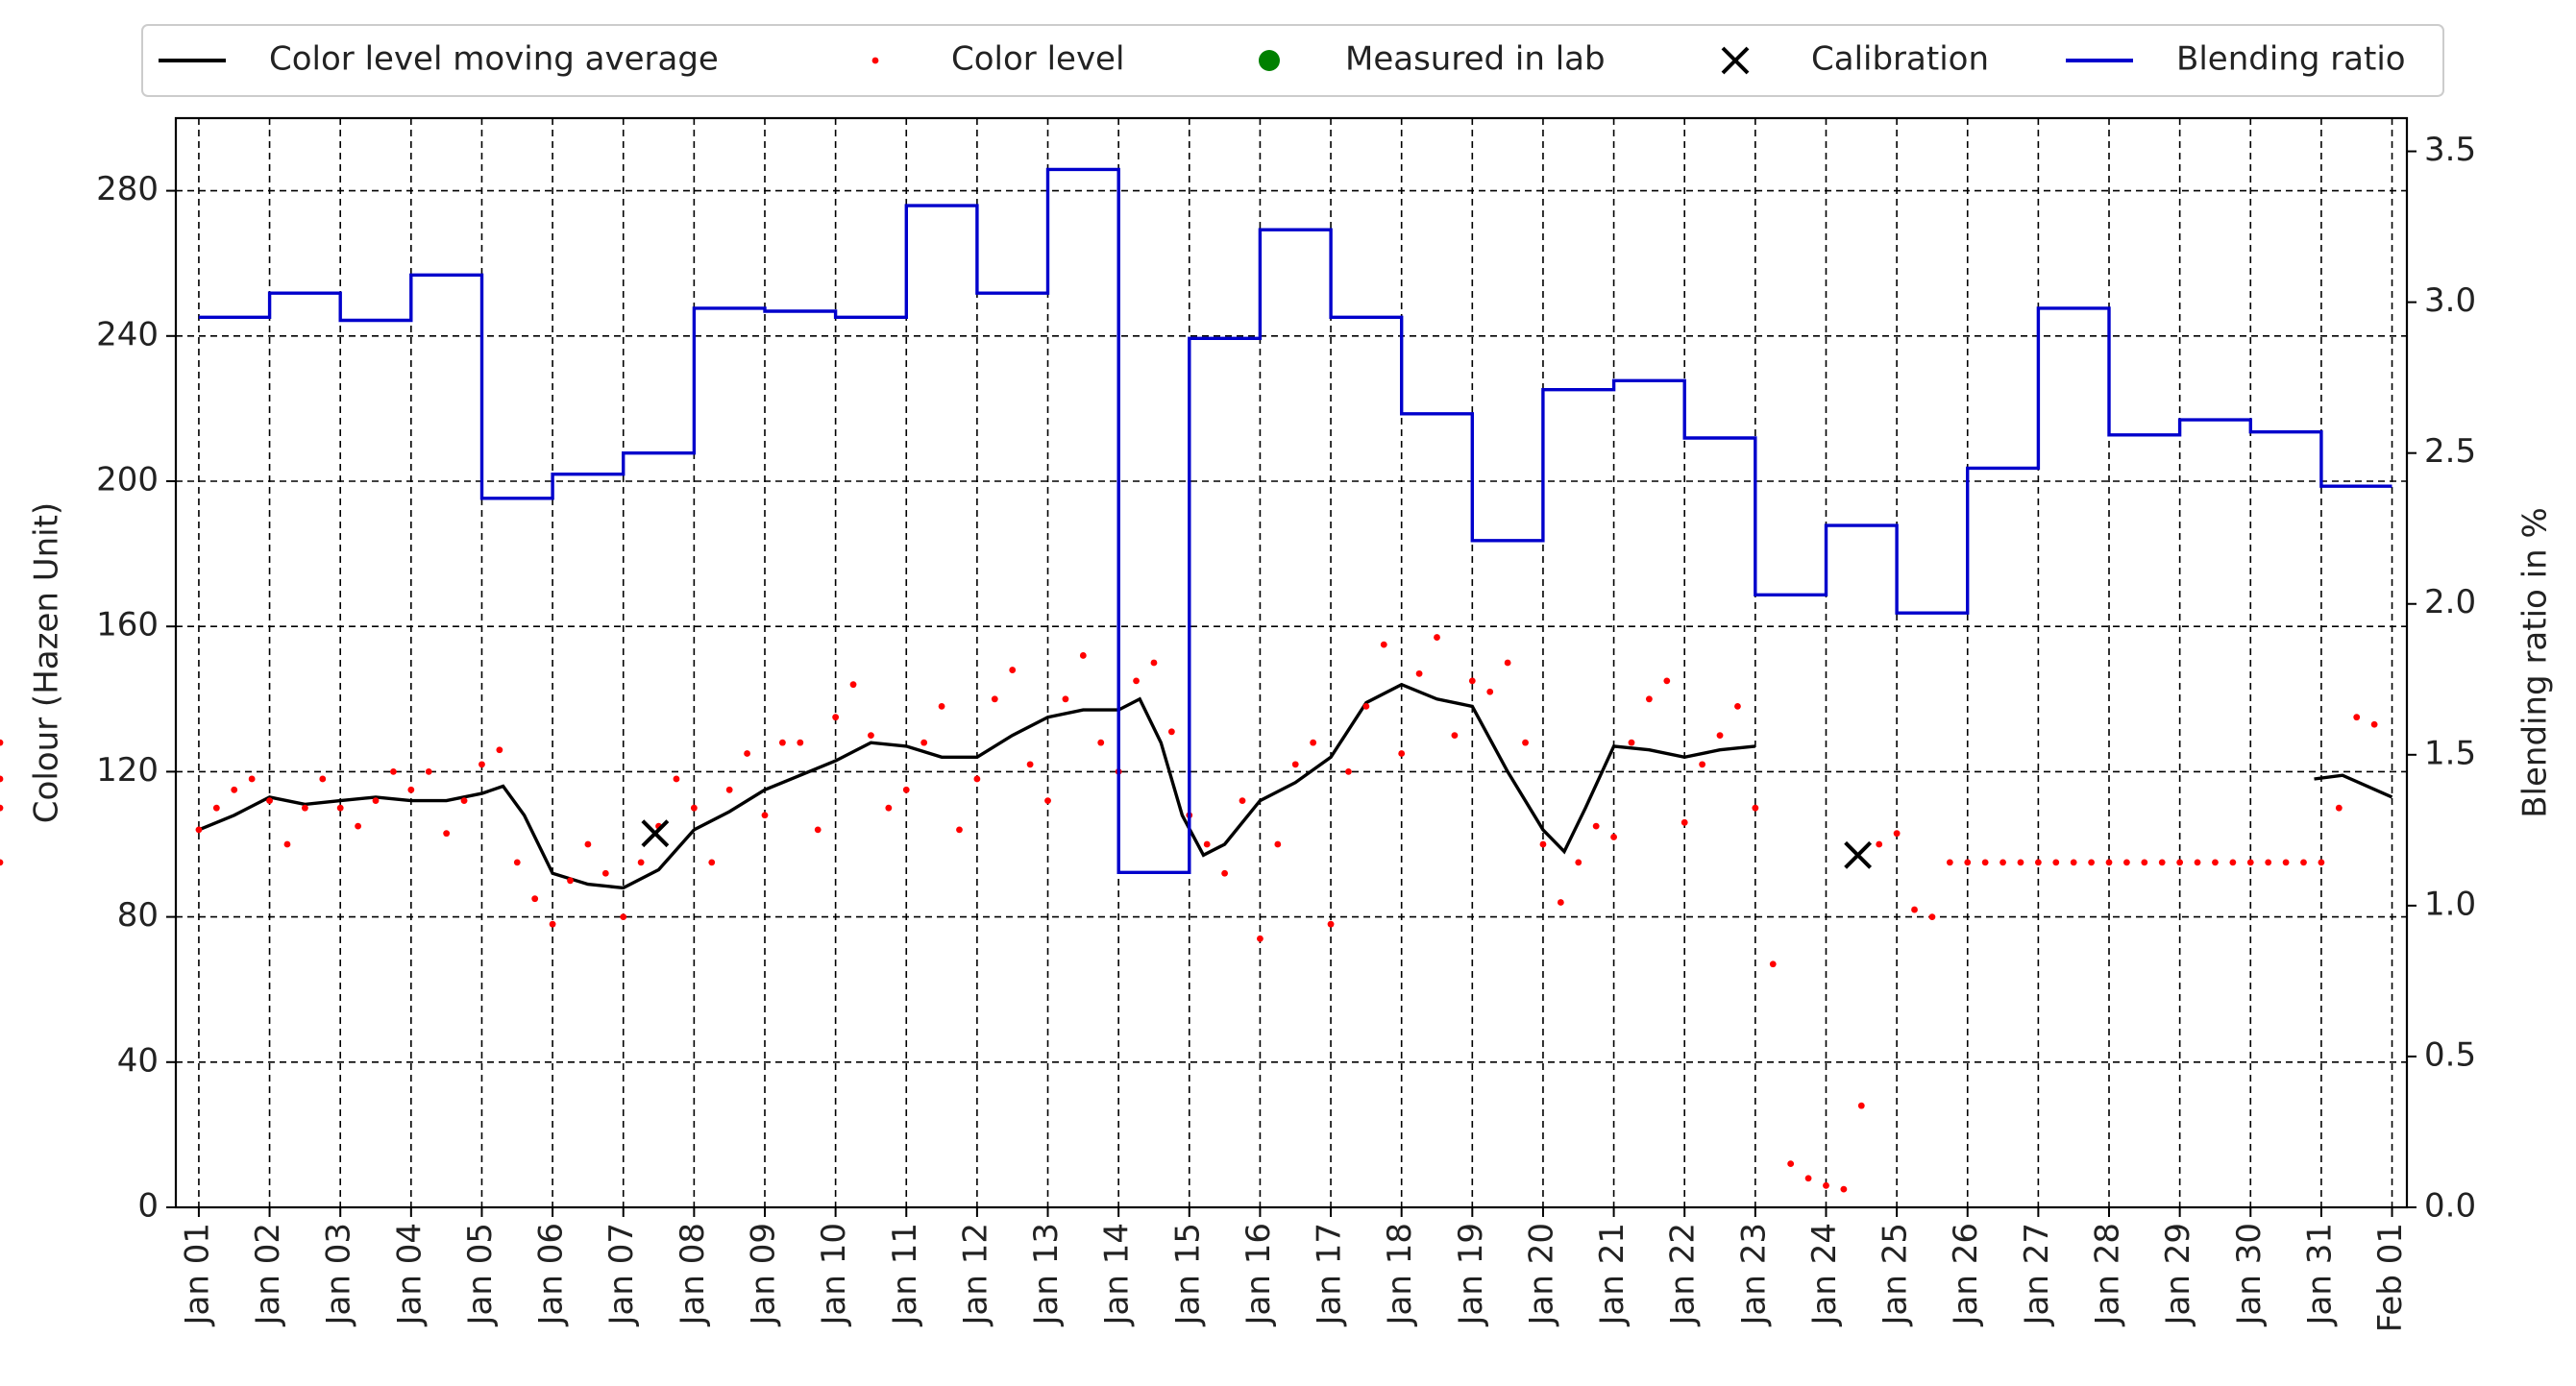 The height and width of the screenshot is (1386, 2576). I want to click on y-tick-label: 160, so click(127, 625).